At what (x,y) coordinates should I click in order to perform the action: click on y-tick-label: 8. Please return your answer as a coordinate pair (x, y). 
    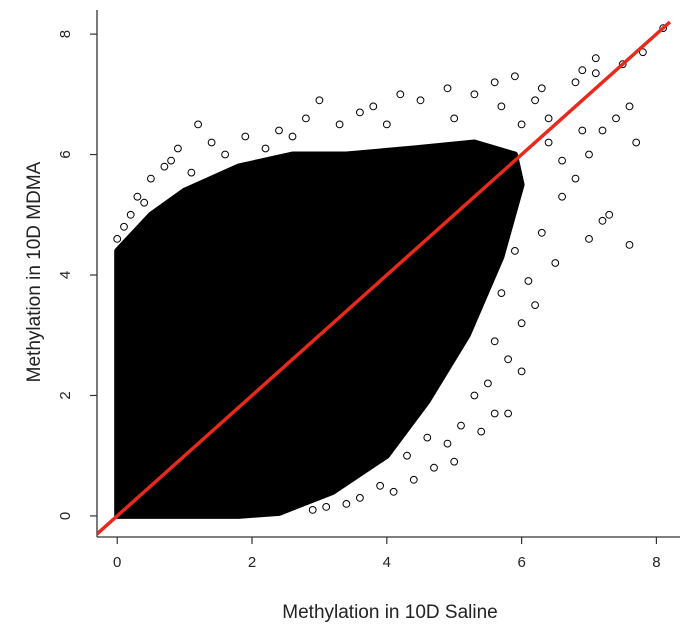
    Looking at the image, I should click on (65, 34).